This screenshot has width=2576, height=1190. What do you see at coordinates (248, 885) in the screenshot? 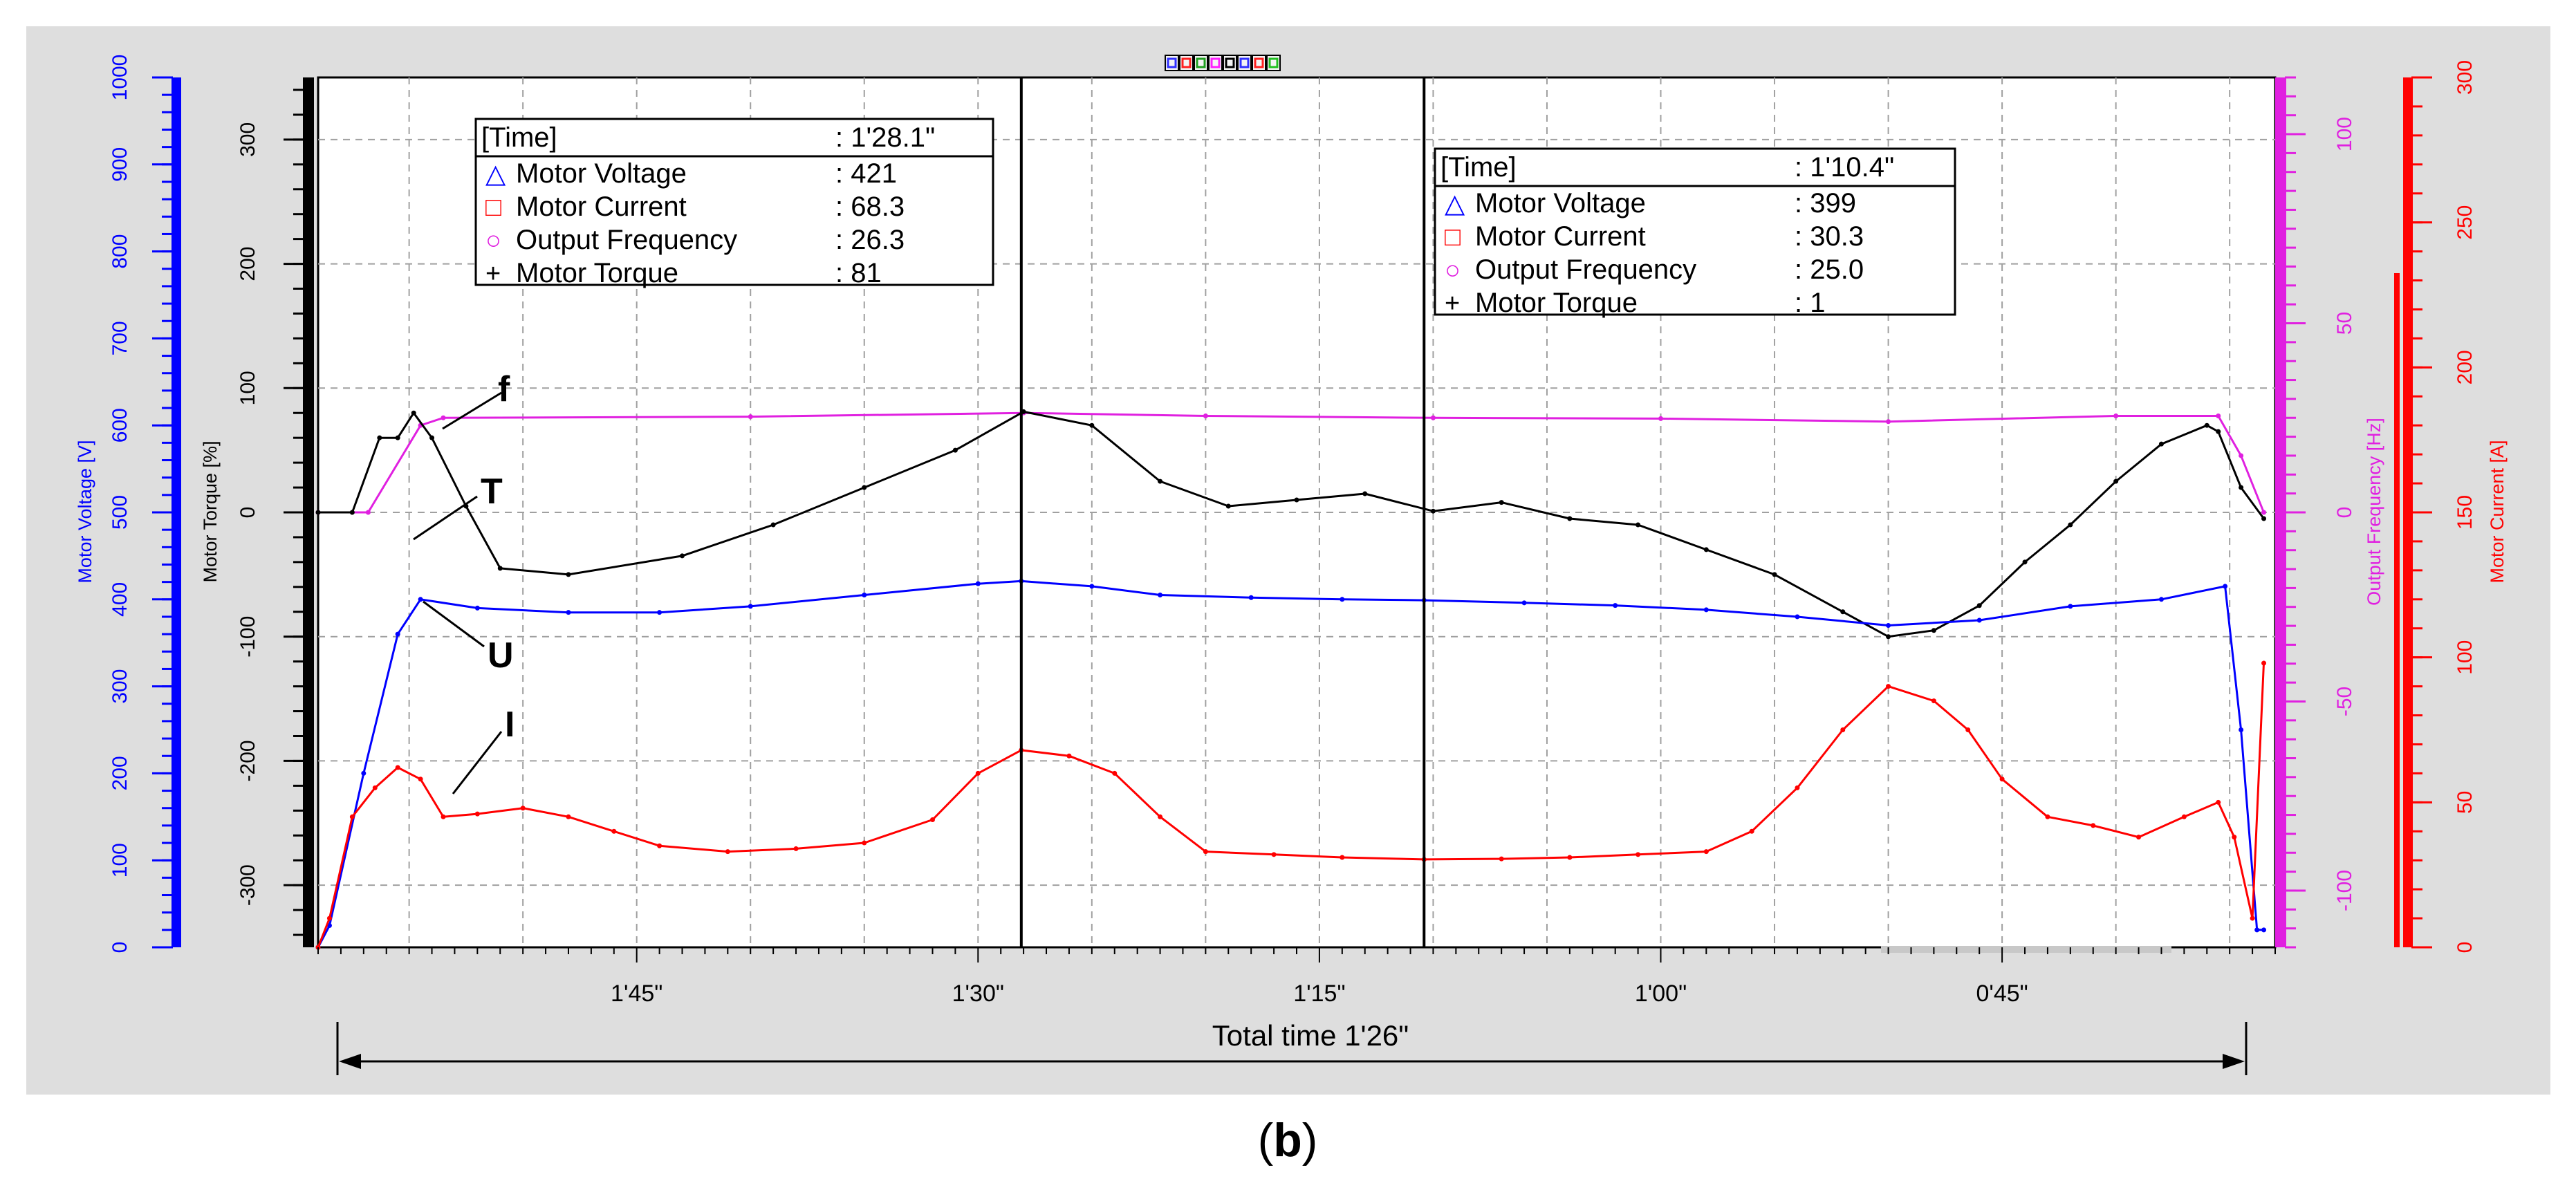
I see `motor_torque-tick-label: -300` at bounding box center [248, 885].